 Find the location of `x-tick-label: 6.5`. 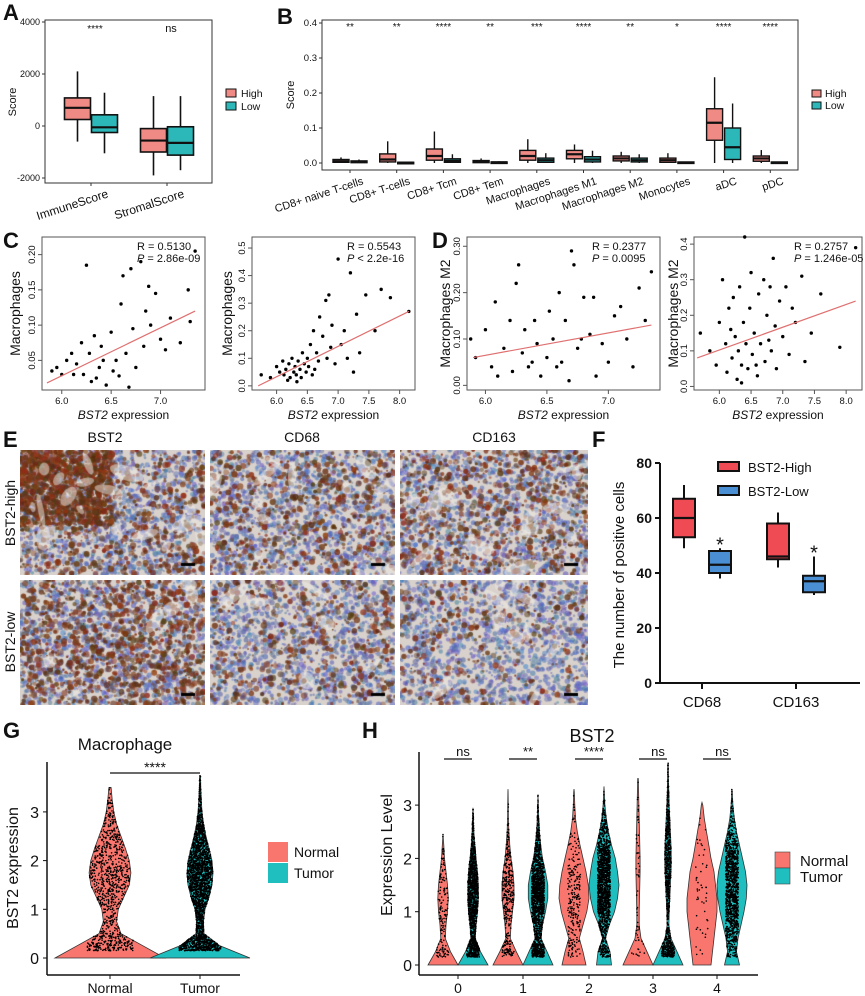

x-tick-label: 6.5 is located at coordinates (750, 401).